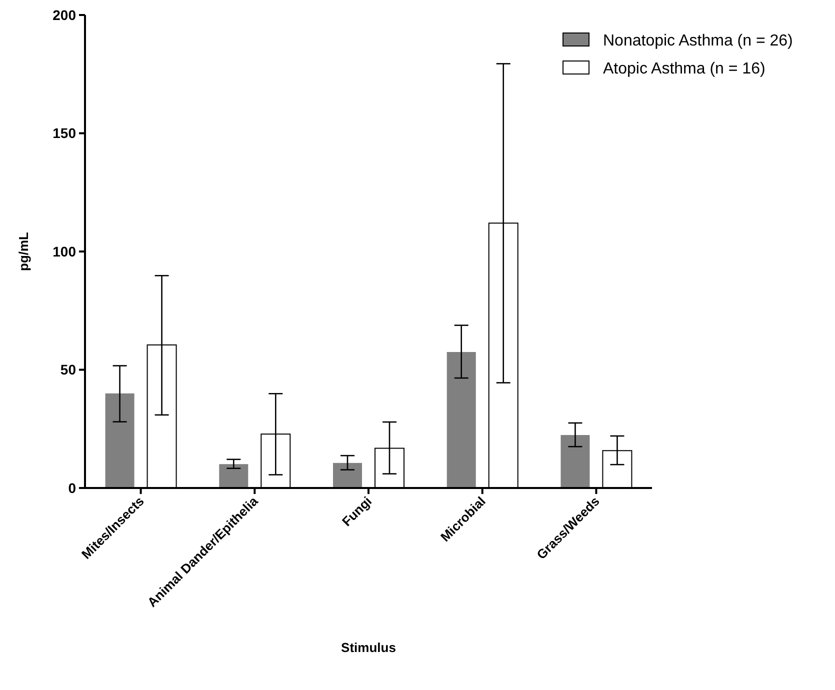  Describe the element at coordinates (72, 488) in the screenshot. I see `y-tick-label: 0` at that location.